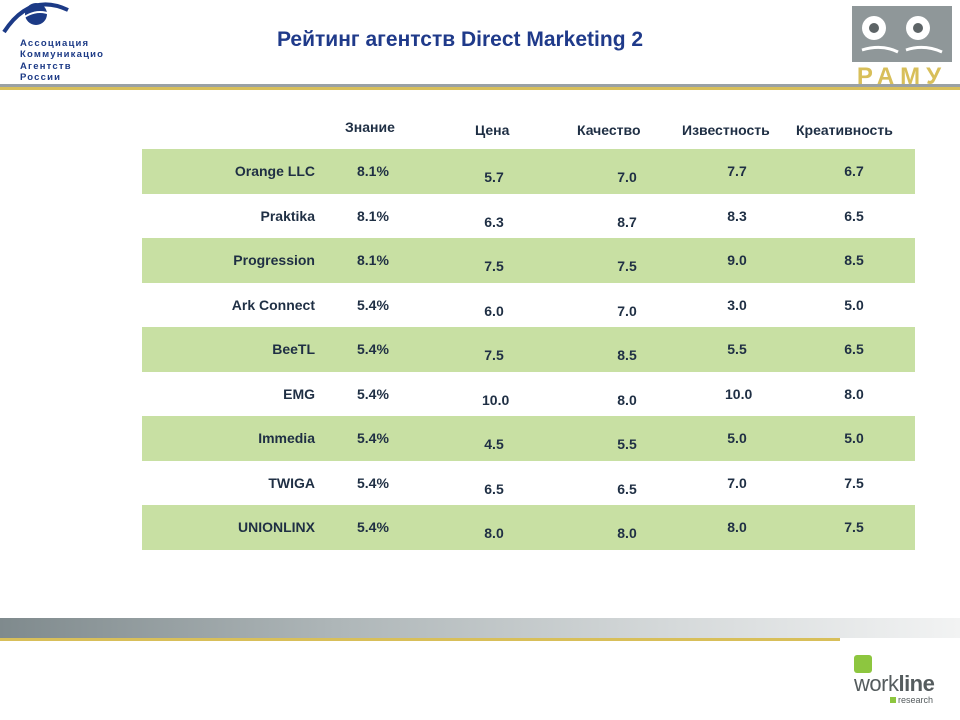 This screenshot has width=960, height=720. Describe the element at coordinates (55, 43) in the screenshot. I see `logo-line: Ассоциация` at that location.